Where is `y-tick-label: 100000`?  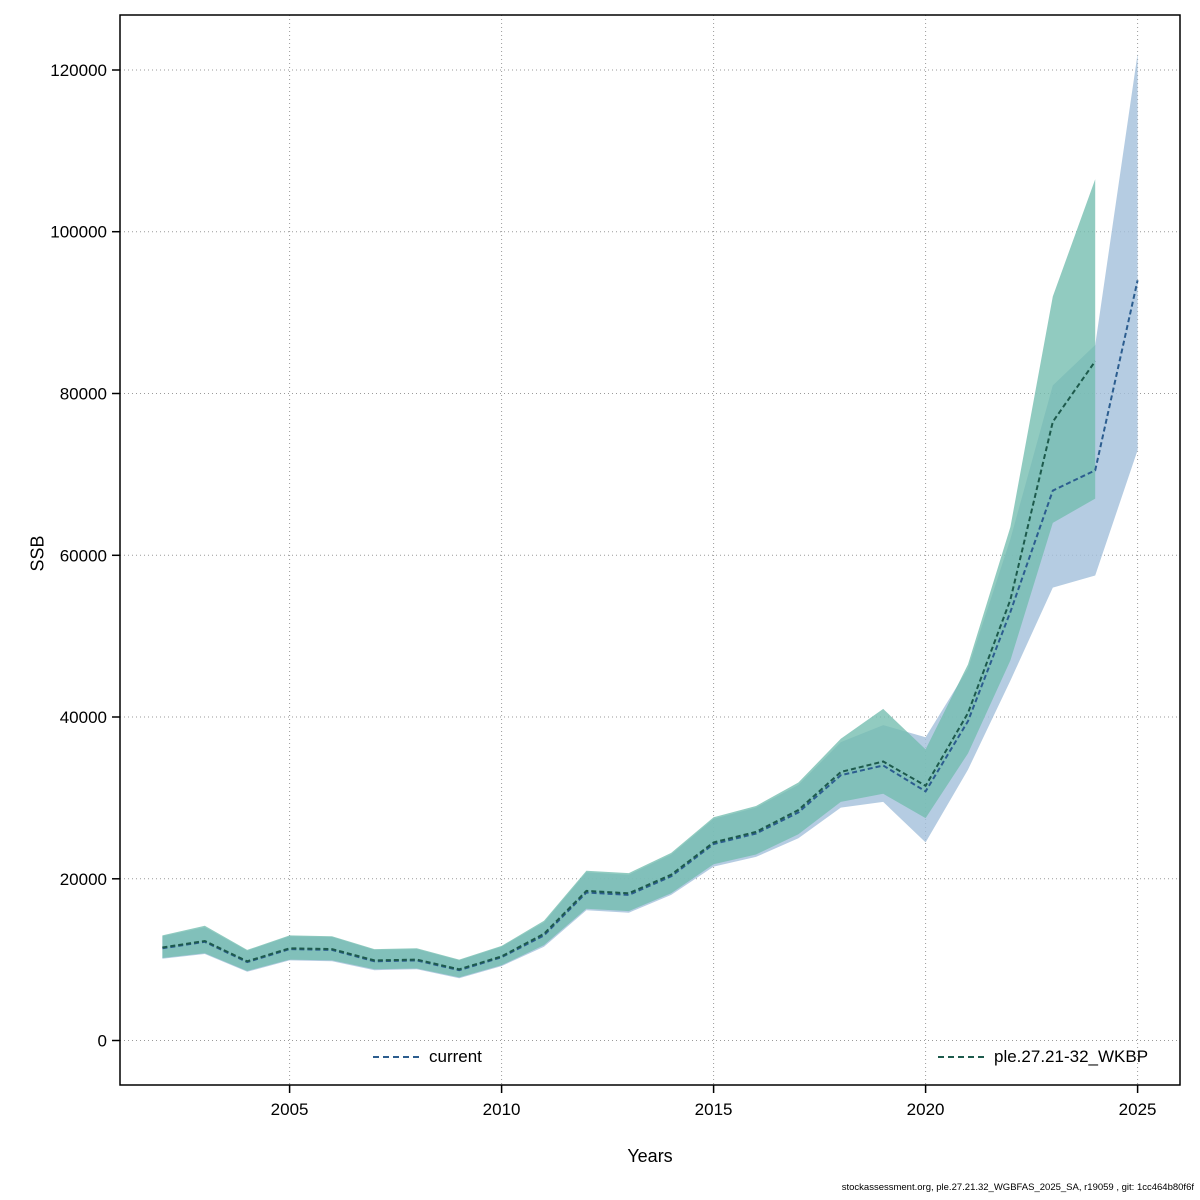
y-tick-label: 100000 is located at coordinates (78, 232).